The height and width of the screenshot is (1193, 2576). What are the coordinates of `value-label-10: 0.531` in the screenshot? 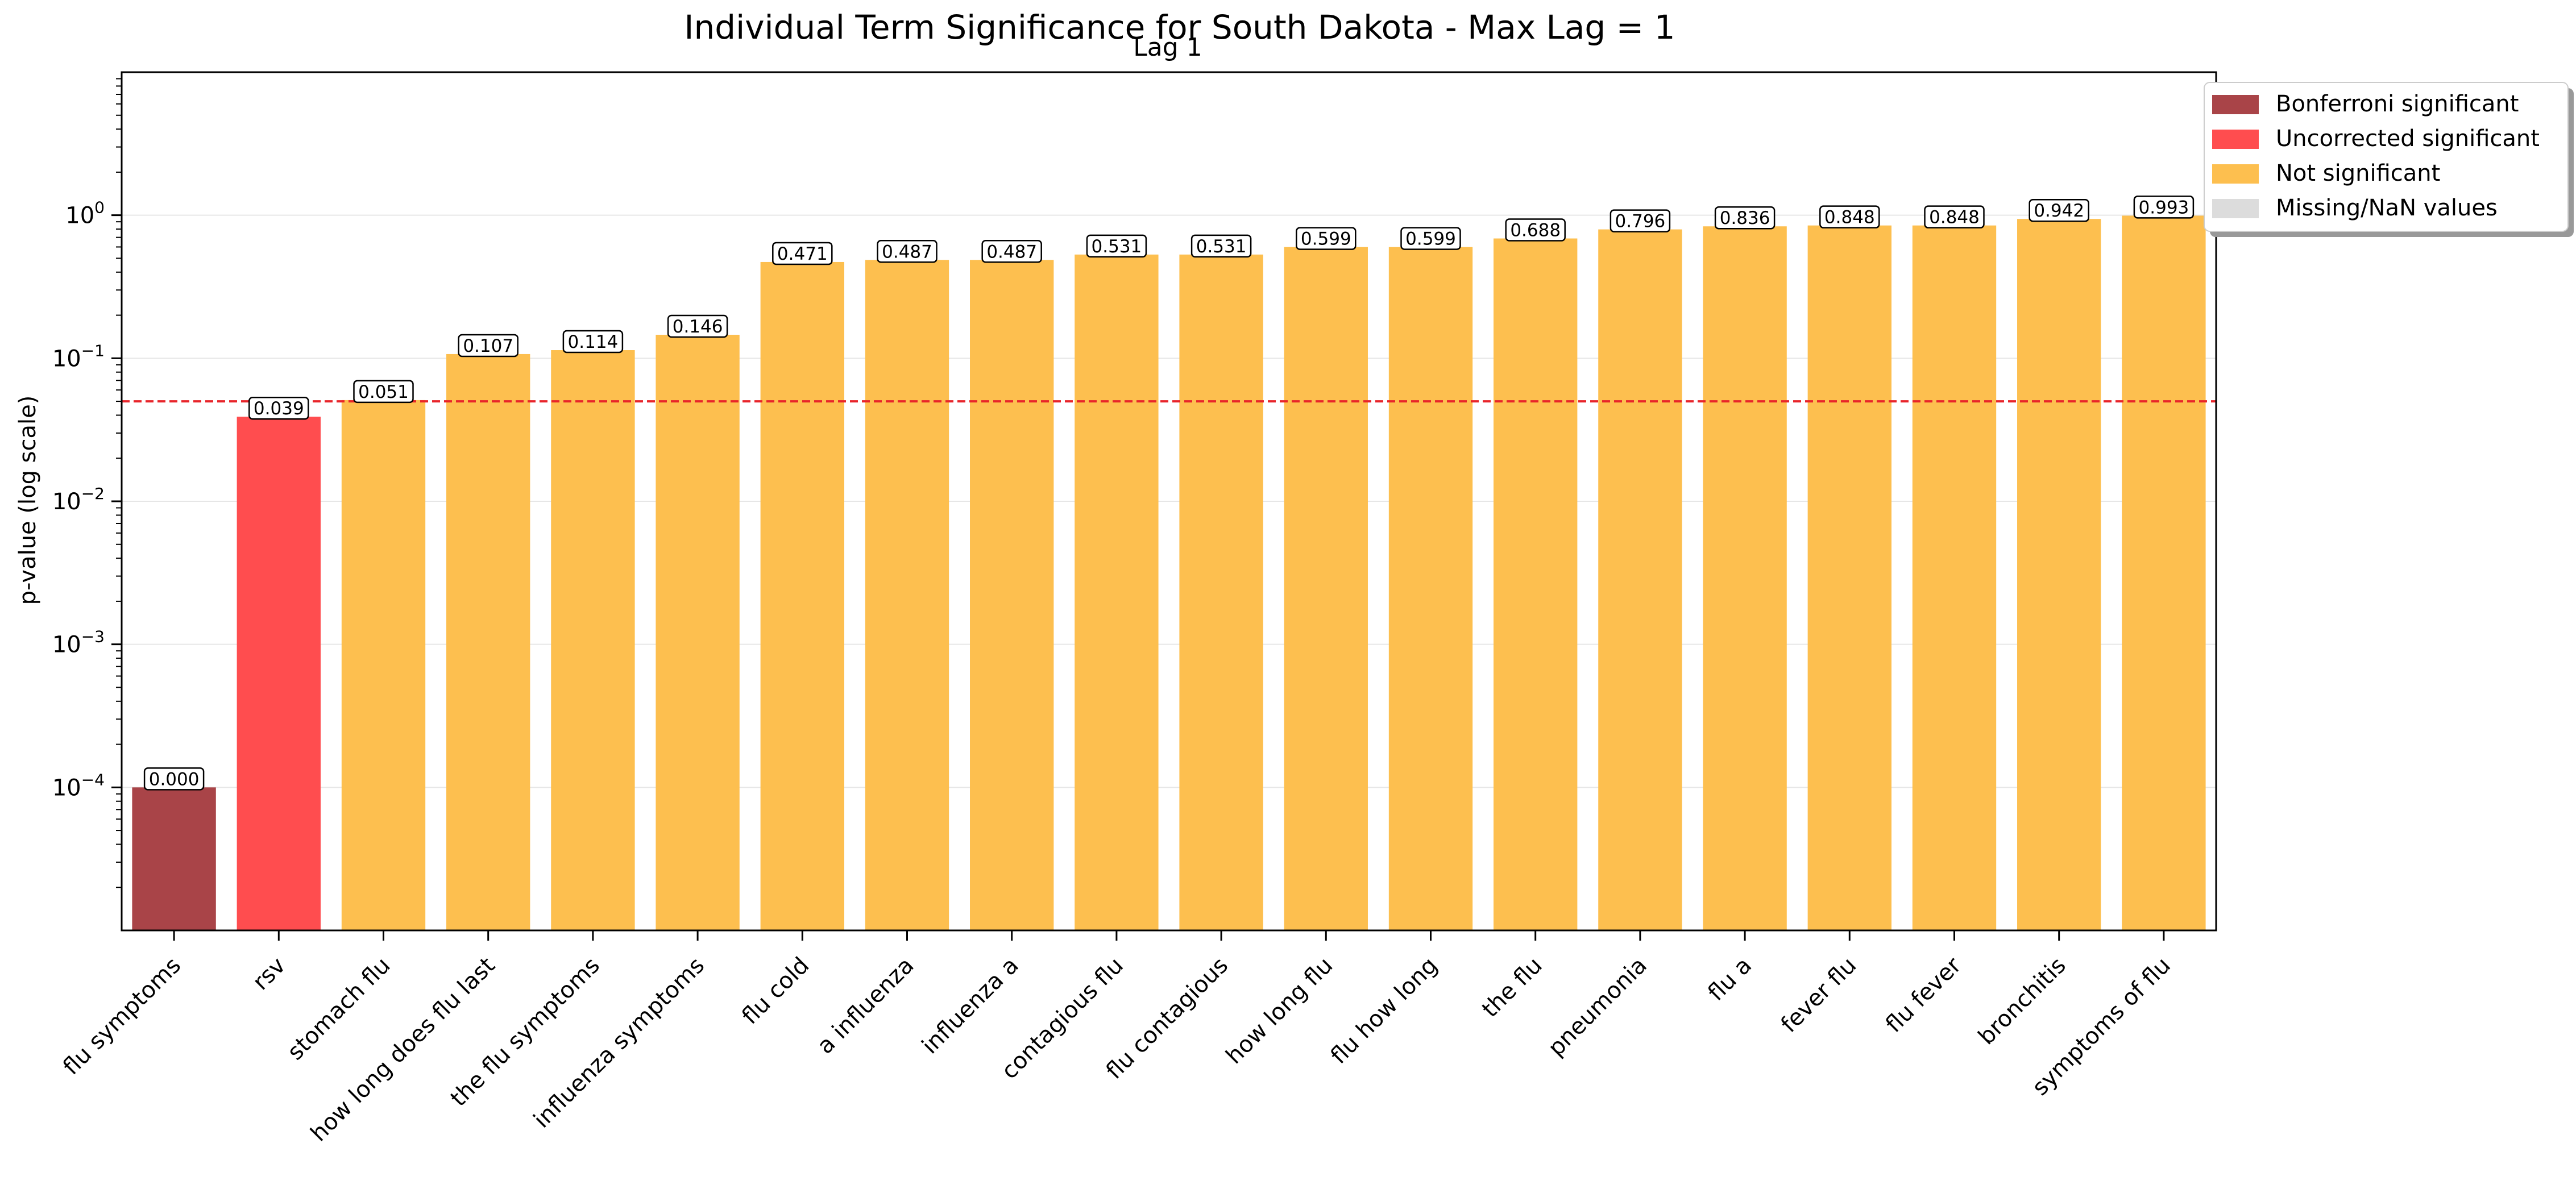 It's located at (1221, 246).